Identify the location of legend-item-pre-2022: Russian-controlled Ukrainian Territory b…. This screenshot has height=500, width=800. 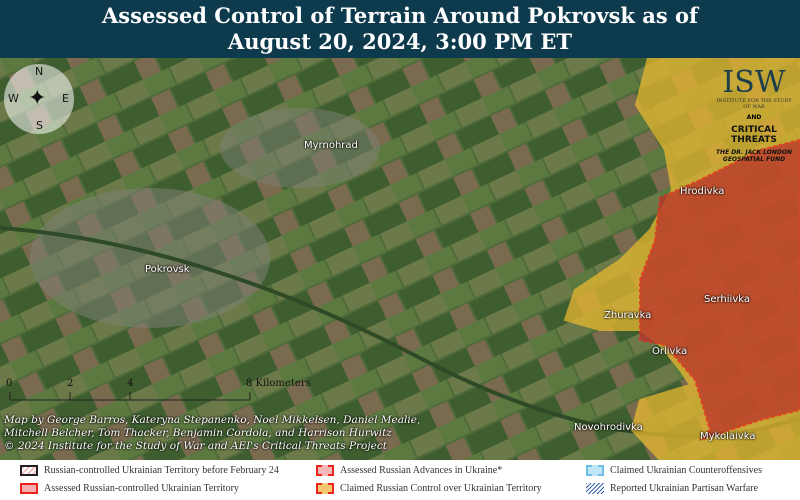
(149, 470).